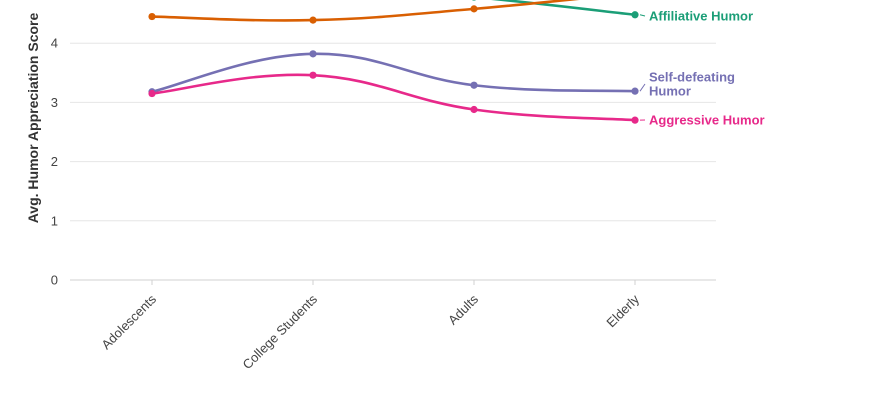 This screenshot has width=870, height=400. What do you see at coordinates (54, 280) in the screenshot?
I see `y-tick-label: 0` at bounding box center [54, 280].